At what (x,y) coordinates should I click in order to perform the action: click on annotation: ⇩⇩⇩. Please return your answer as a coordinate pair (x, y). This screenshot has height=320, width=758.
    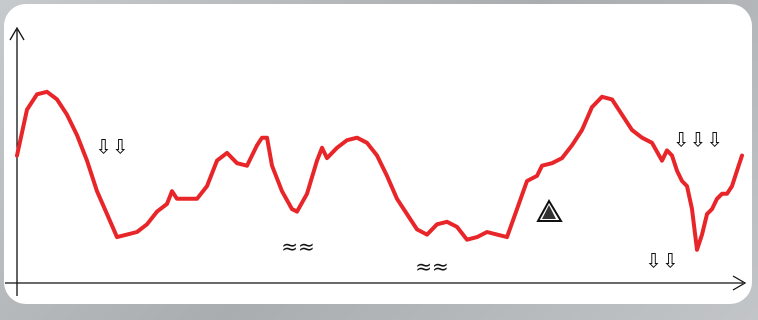
    Looking at the image, I should click on (698, 140).